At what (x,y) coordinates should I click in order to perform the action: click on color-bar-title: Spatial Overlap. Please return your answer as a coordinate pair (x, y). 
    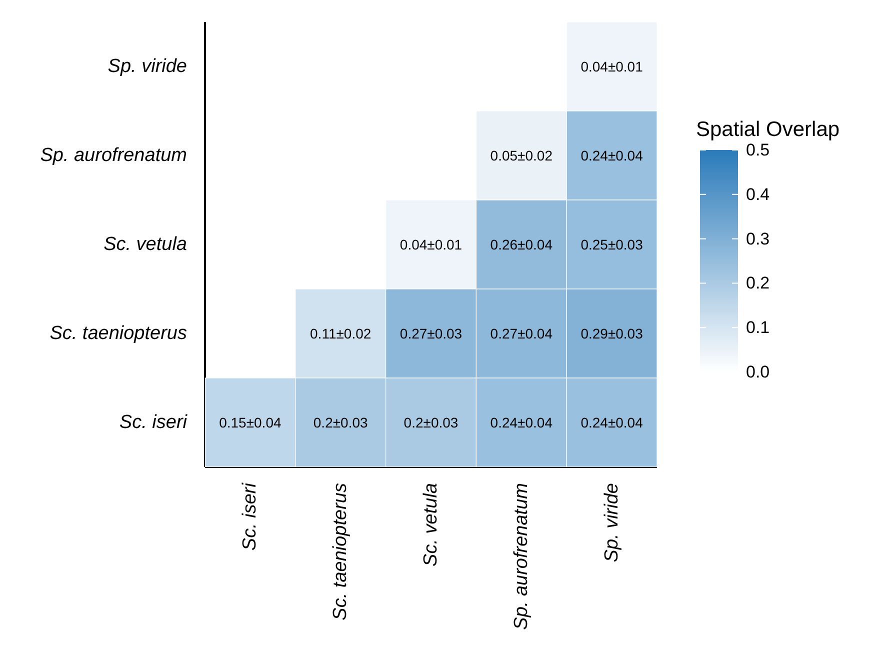
    Looking at the image, I should click on (768, 129).